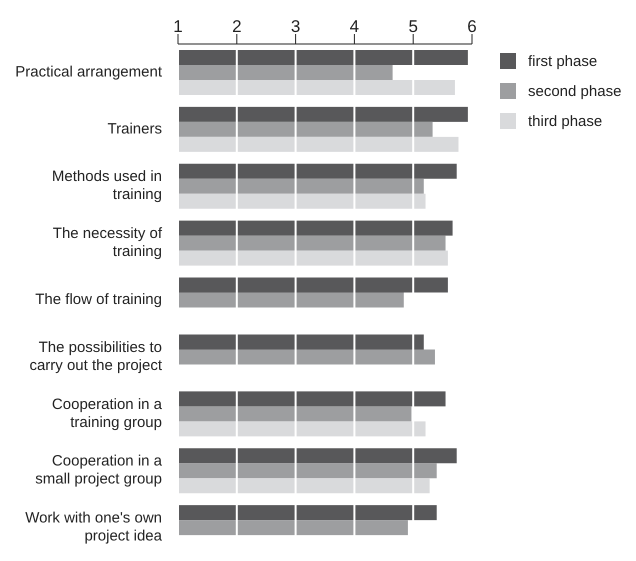 This screenshot has width=636, height=561. I want to click on y-tick-label: Methods used in training, so click(107, 186).